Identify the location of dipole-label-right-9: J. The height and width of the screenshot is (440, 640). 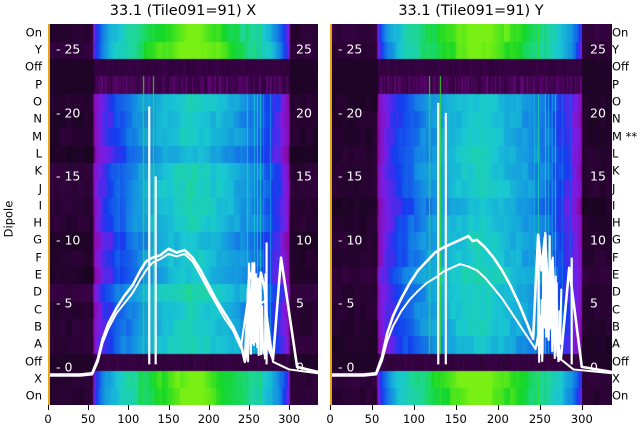
(614, 187).